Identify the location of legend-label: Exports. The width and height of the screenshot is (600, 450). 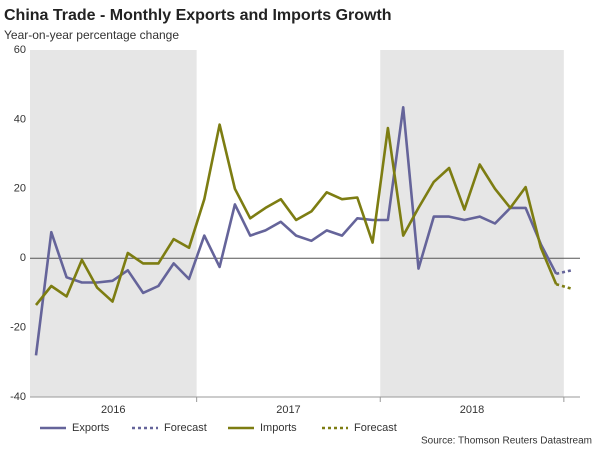
(91, 428).